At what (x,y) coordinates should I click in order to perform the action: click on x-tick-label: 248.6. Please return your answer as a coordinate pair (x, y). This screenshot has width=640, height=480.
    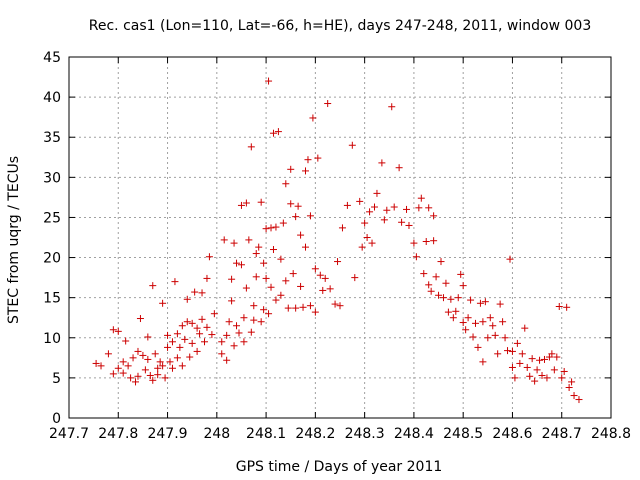
    Looking at the image, I should click on (512, 434).